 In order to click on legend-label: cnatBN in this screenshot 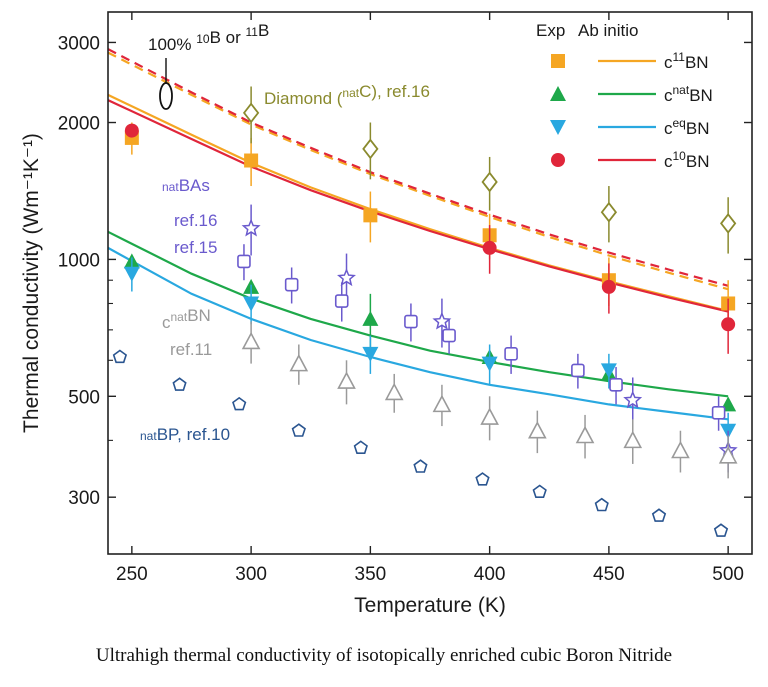, I will do `click(688, 94)`.